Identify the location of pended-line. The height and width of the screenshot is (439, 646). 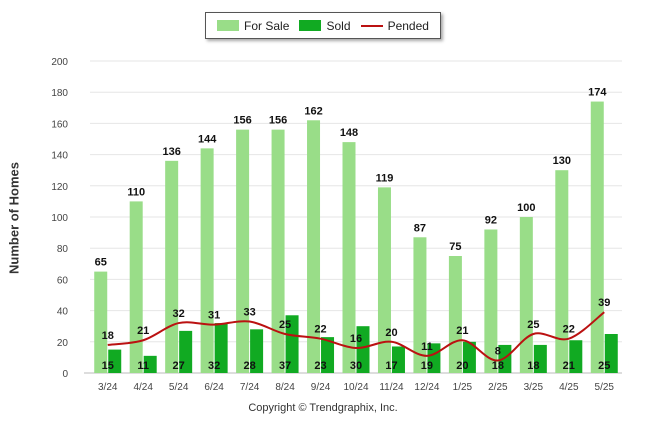
(356, 336).